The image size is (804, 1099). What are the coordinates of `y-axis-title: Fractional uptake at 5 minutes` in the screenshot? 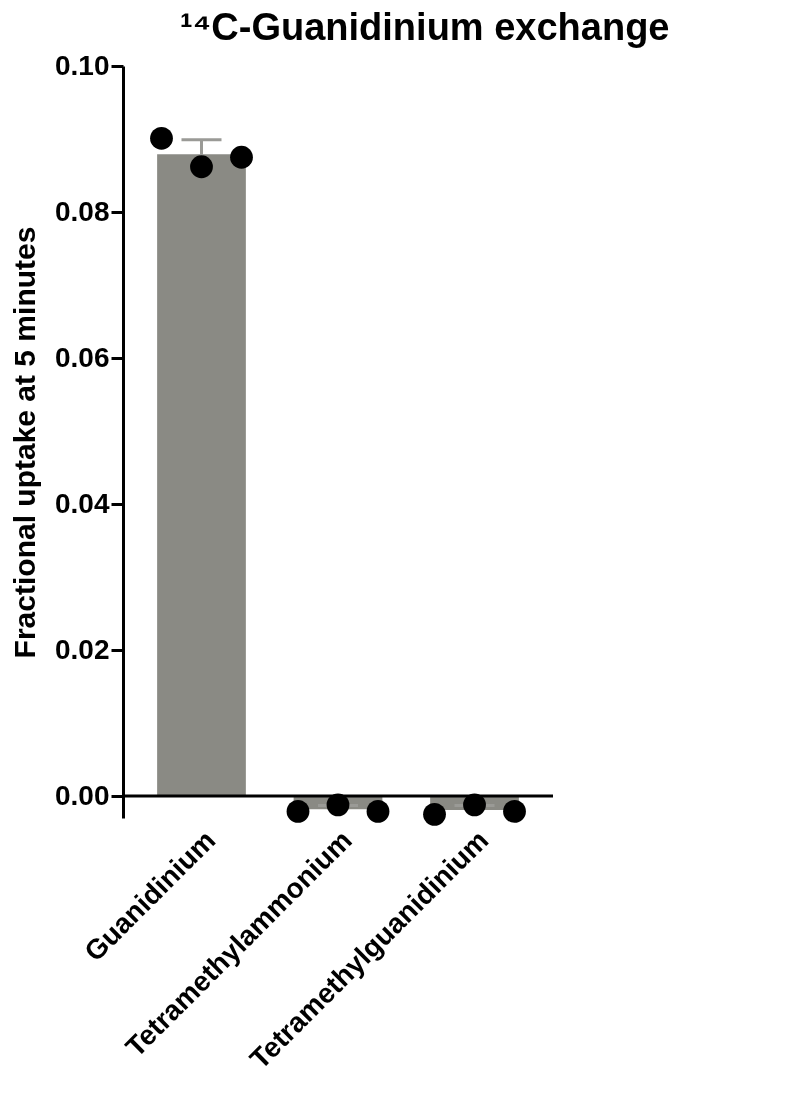 It's located at (24, 442).